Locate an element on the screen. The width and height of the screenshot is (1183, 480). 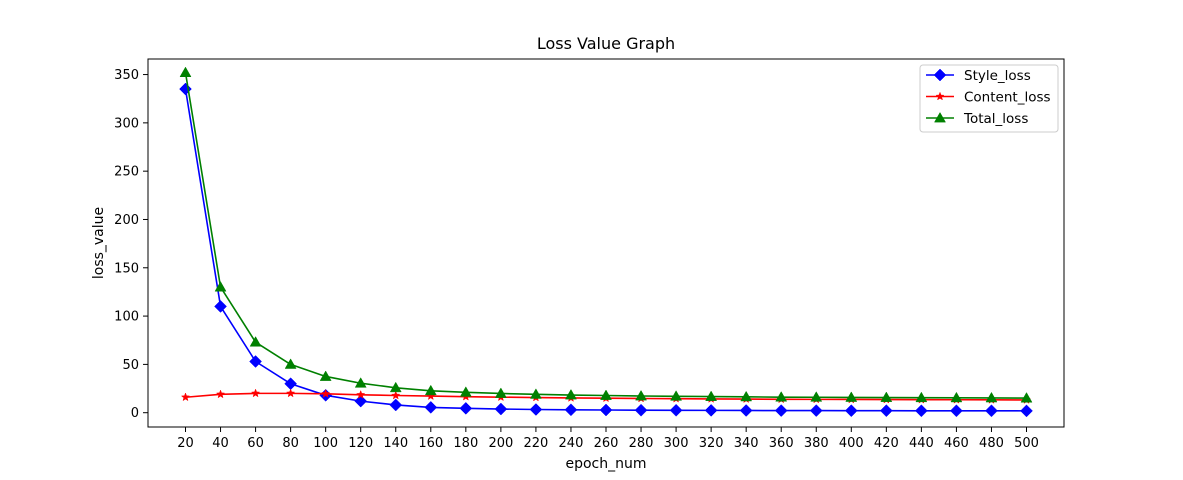
x-tick-label: 340 is located at coordinates (746, 443).